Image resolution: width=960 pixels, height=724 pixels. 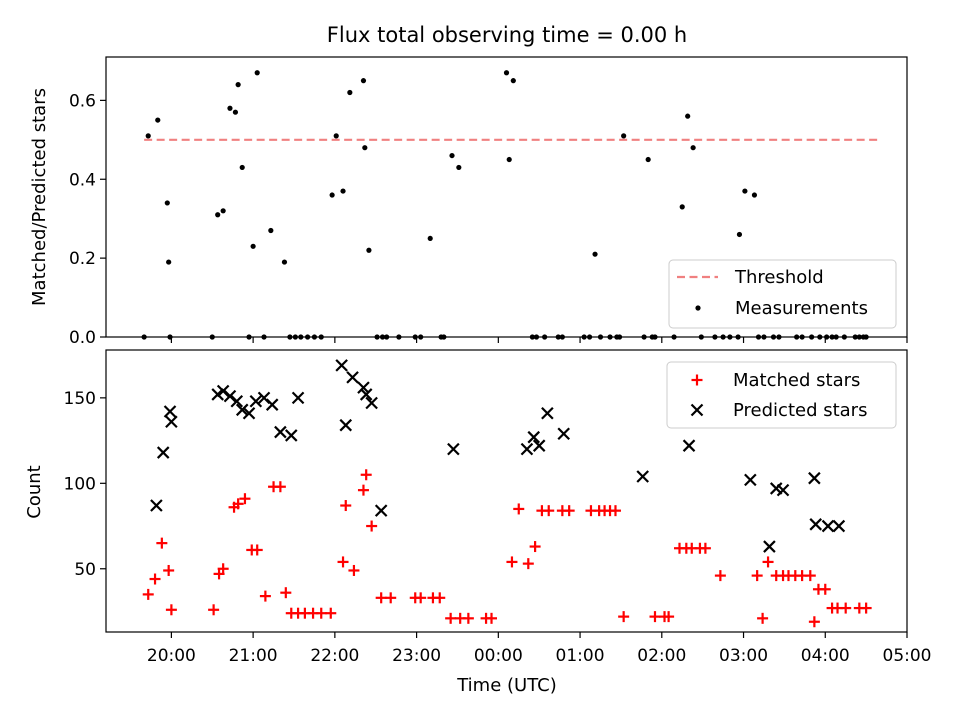 I want to click on bottom-x-tick-label: 04:00, so click(x=825, y=656).